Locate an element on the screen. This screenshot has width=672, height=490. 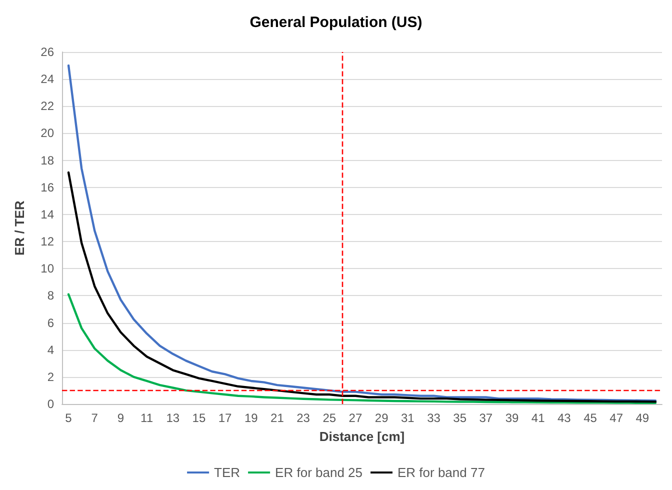
x-tick-label: 15 is located at coordinates (199, 418).